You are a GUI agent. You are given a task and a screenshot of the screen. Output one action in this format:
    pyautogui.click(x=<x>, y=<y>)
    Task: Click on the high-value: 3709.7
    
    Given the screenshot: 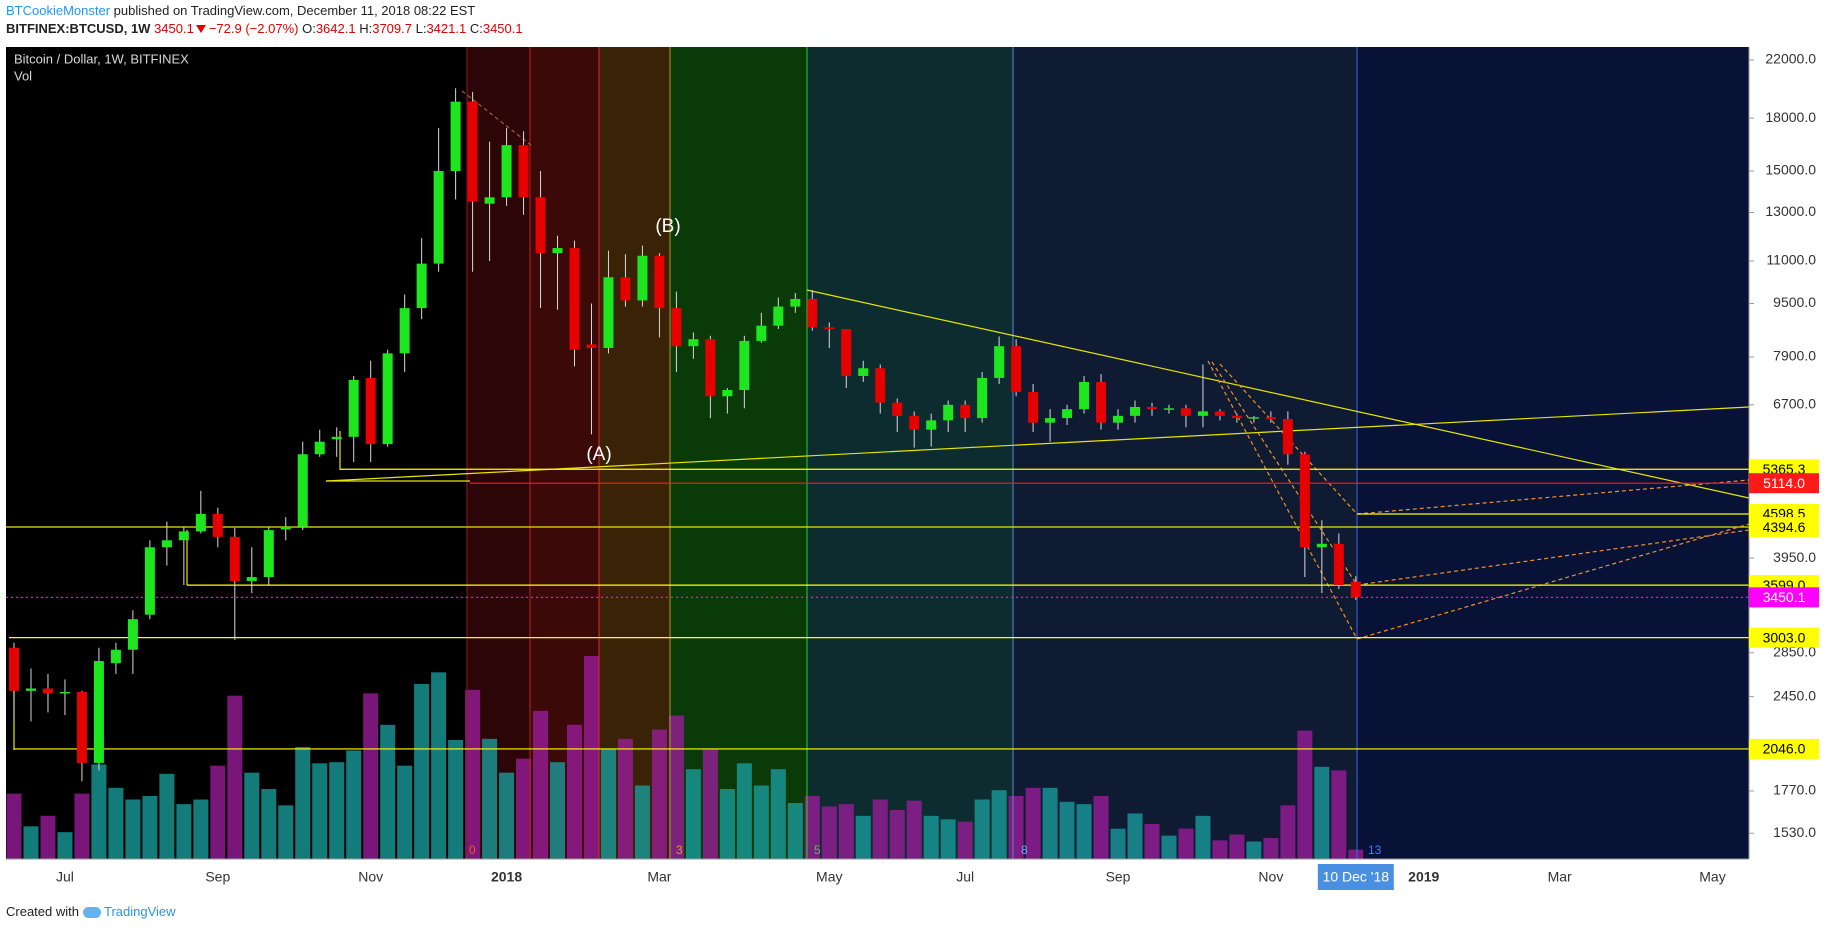 What is the action you would take?
    pyautogui.click(x=392, y=28)
    